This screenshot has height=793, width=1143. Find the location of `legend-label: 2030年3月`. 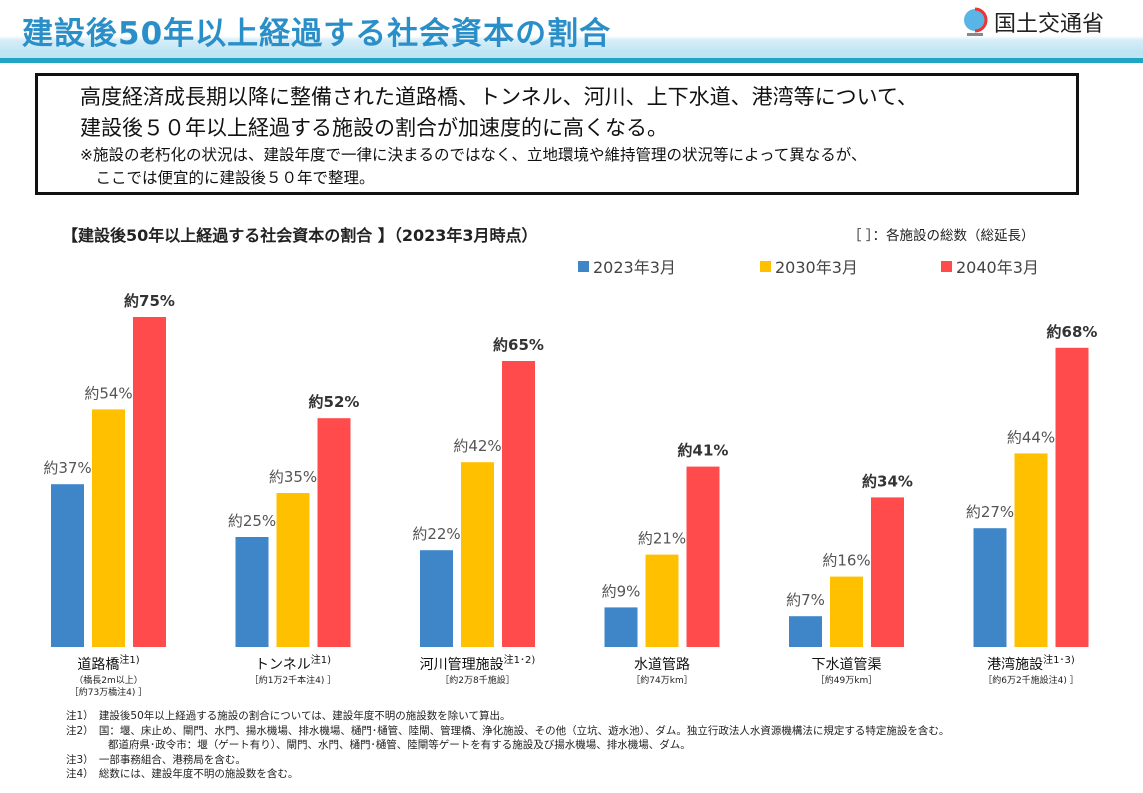

legend-label: 2030年3月 is located at coordinates (816, 267).